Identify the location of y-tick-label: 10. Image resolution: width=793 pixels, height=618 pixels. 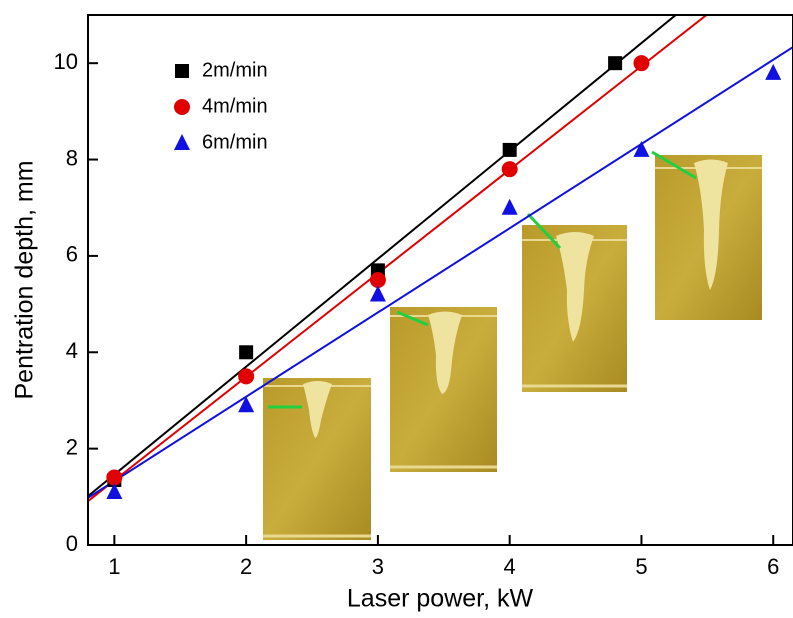
(66, 61).